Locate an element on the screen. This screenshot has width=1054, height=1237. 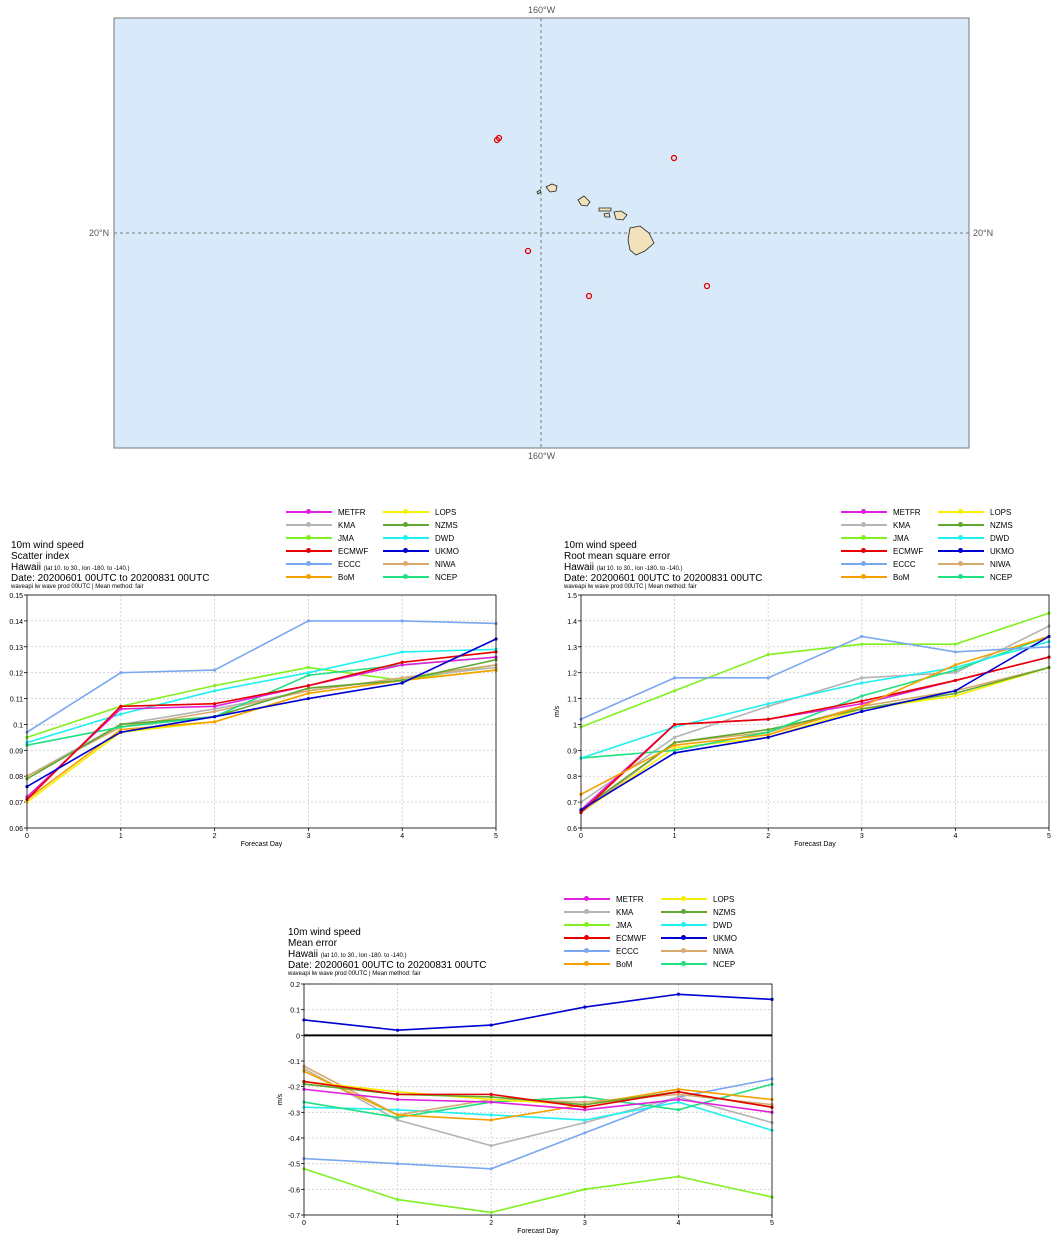
region-name: Hawaii is located at coordinates (26, 567).